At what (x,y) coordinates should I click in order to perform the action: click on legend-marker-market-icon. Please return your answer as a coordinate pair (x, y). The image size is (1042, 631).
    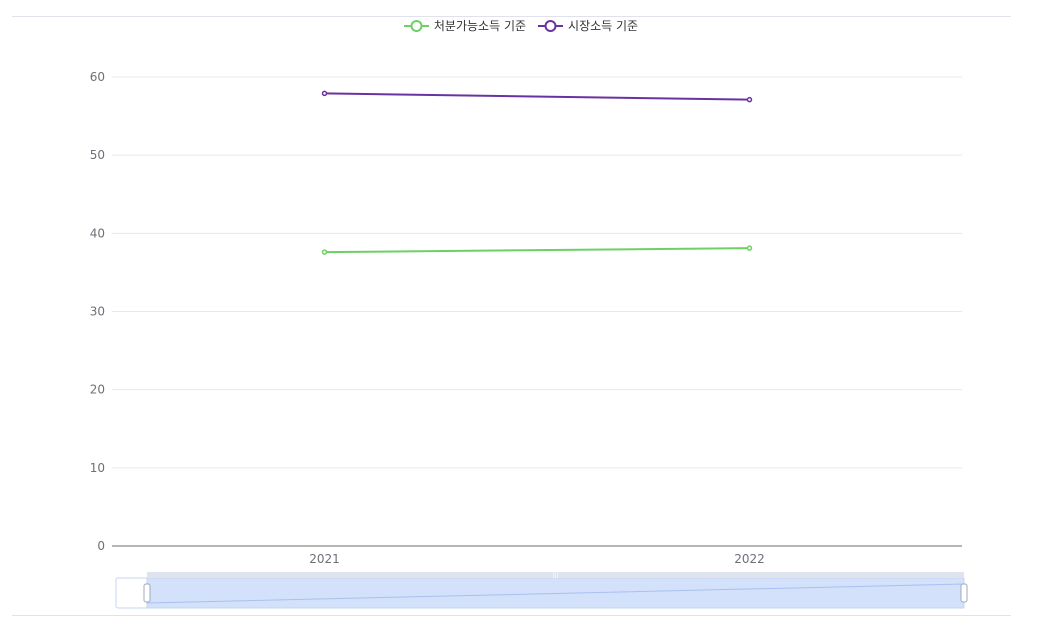
    Looking at the image, I should click on (551, 25).